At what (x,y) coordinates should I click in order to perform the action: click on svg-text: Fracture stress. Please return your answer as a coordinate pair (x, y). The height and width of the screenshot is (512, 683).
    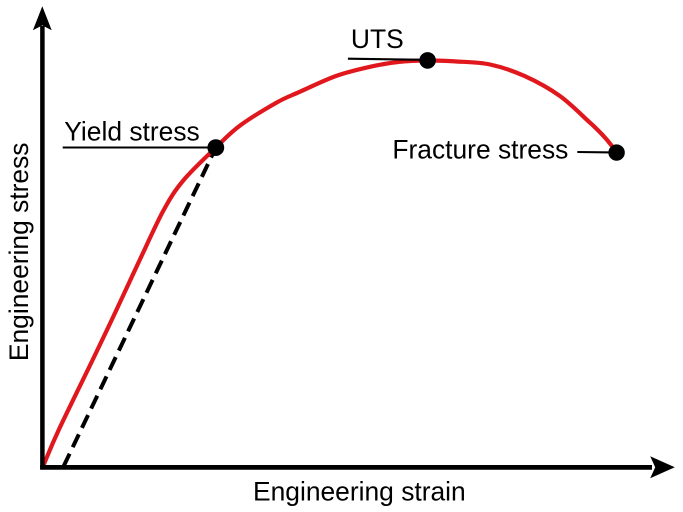
    Looking at the image, I should click on (480, 149).